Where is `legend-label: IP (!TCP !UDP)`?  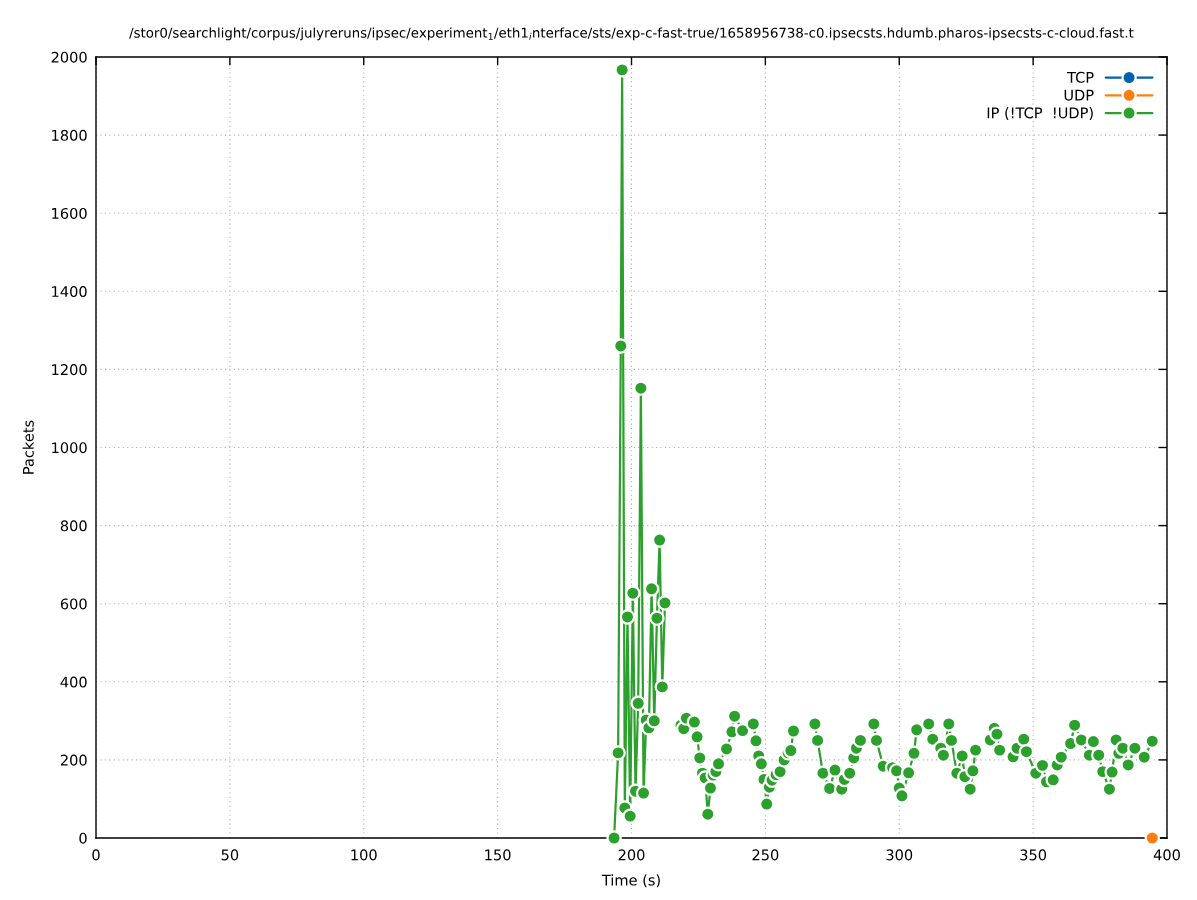
legend-label: IP (!TCP !UDP) is located at coordinates (1040, 114).